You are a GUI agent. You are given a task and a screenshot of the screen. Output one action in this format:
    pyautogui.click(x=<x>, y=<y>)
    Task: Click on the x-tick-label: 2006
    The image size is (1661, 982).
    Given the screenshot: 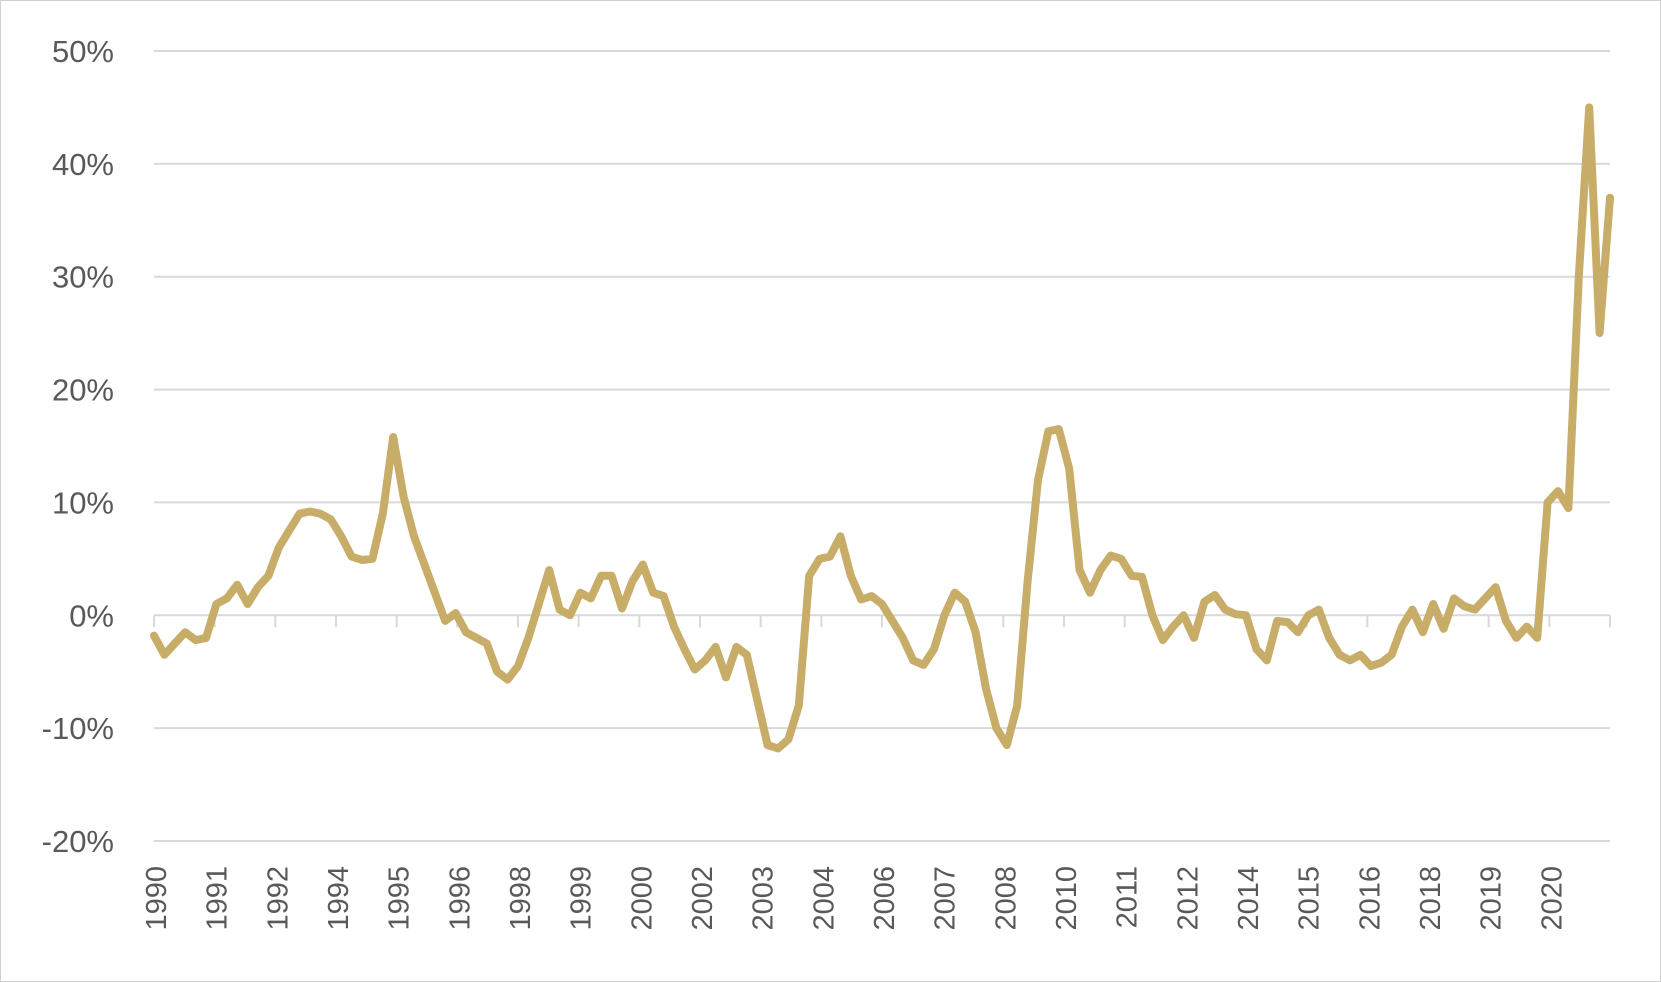 What is the action you would take?
    pyautogui.click(x=885, y=898)
    